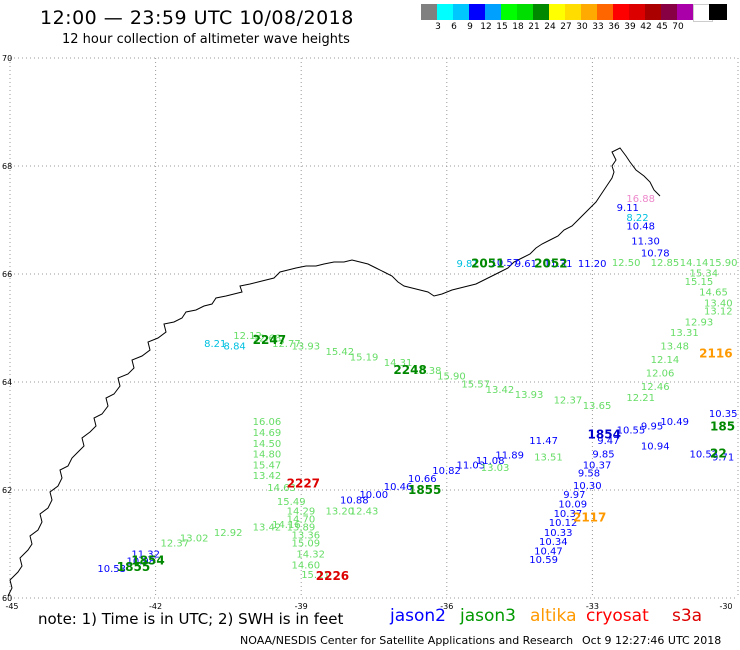 The height and width of the screenshot is (650, 740). What do you see at coordinates (509, 456) in the screenshot?
I see `wave-height-value: 11.89` at bounding box center [509, 456].